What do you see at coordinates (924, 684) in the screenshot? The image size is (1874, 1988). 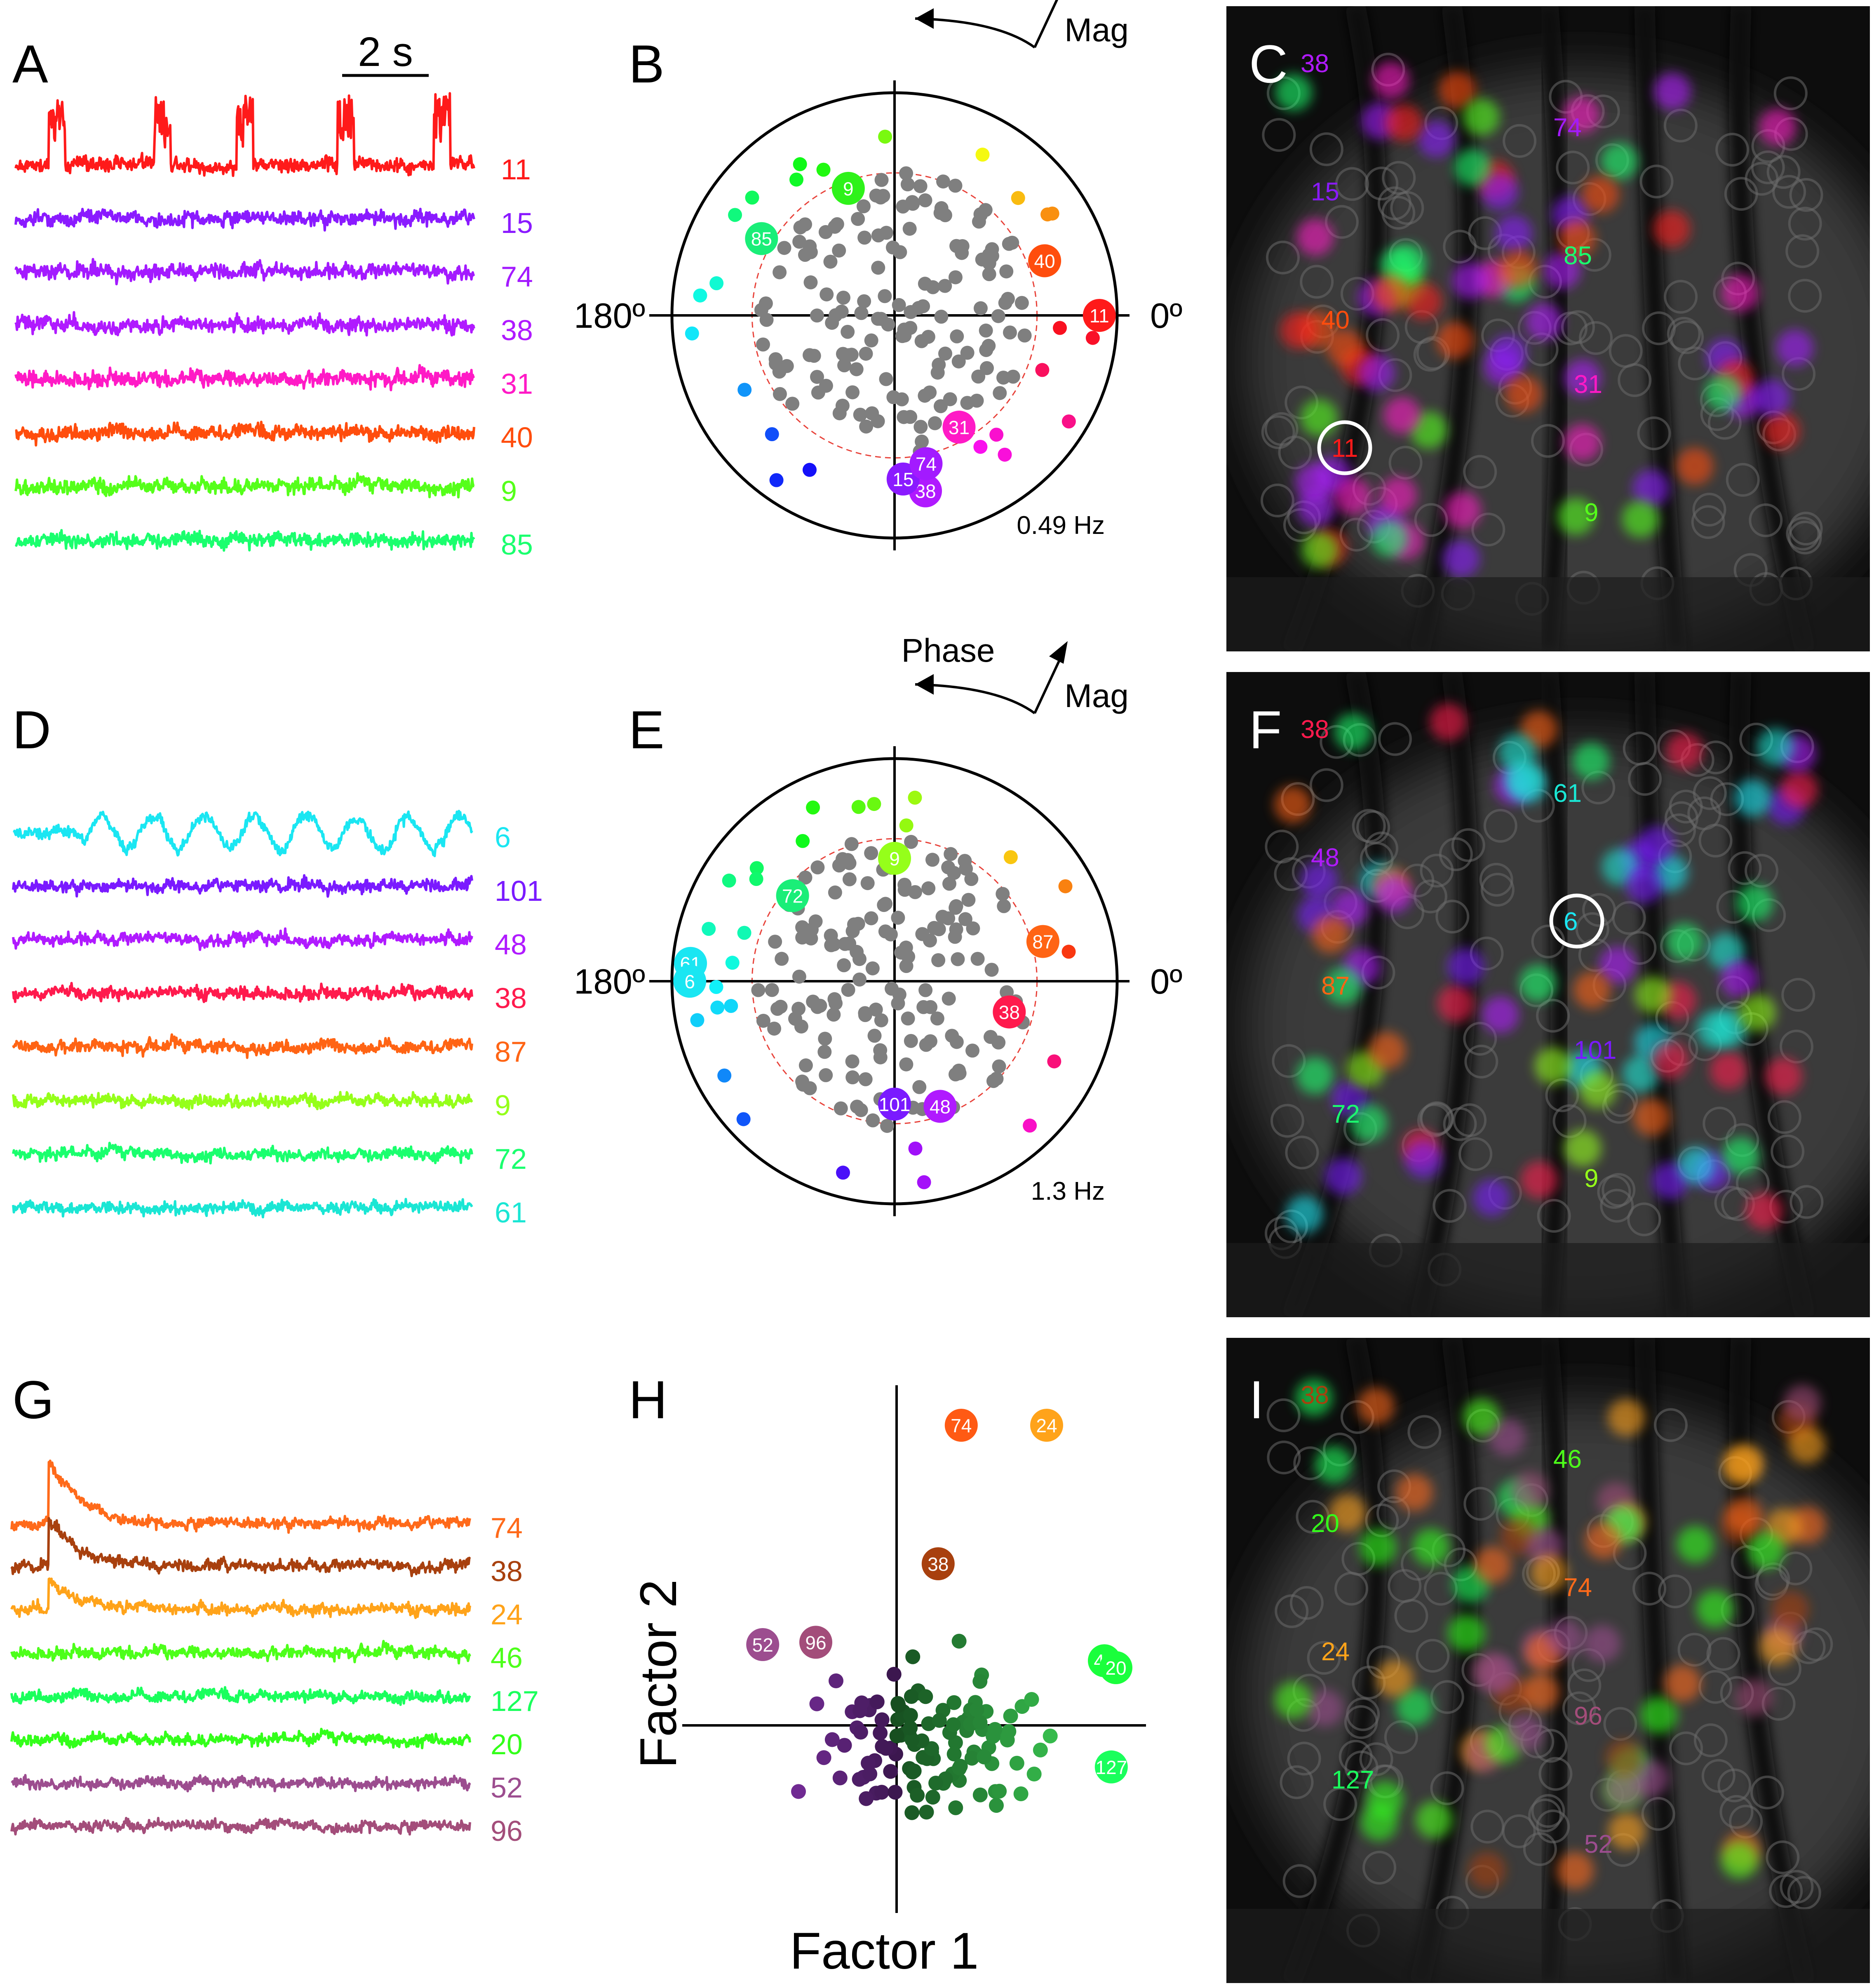 I see `phase-arrow-head` at bounding box center [924, 684].